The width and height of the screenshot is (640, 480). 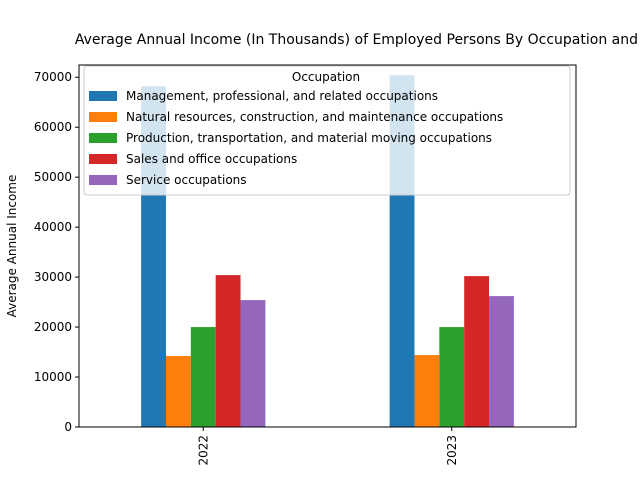 I want to click on y-axis-label: Average Annual Income, so click(x=12, y=246).